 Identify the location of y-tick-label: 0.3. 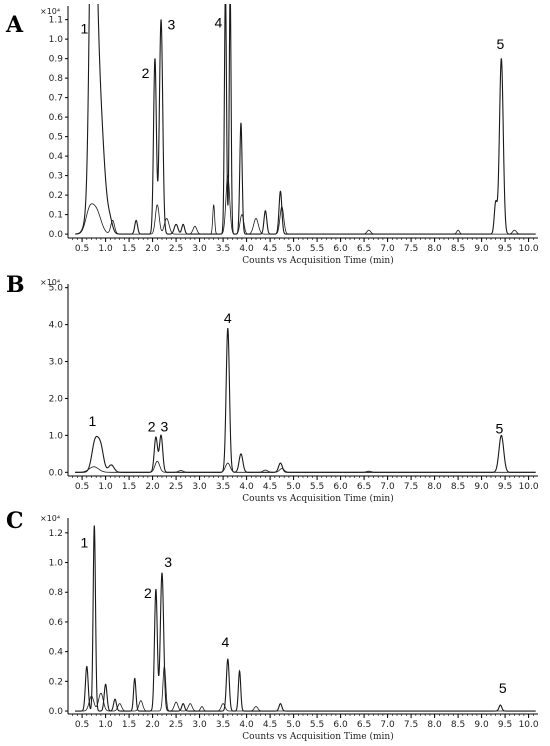
(56, 177).